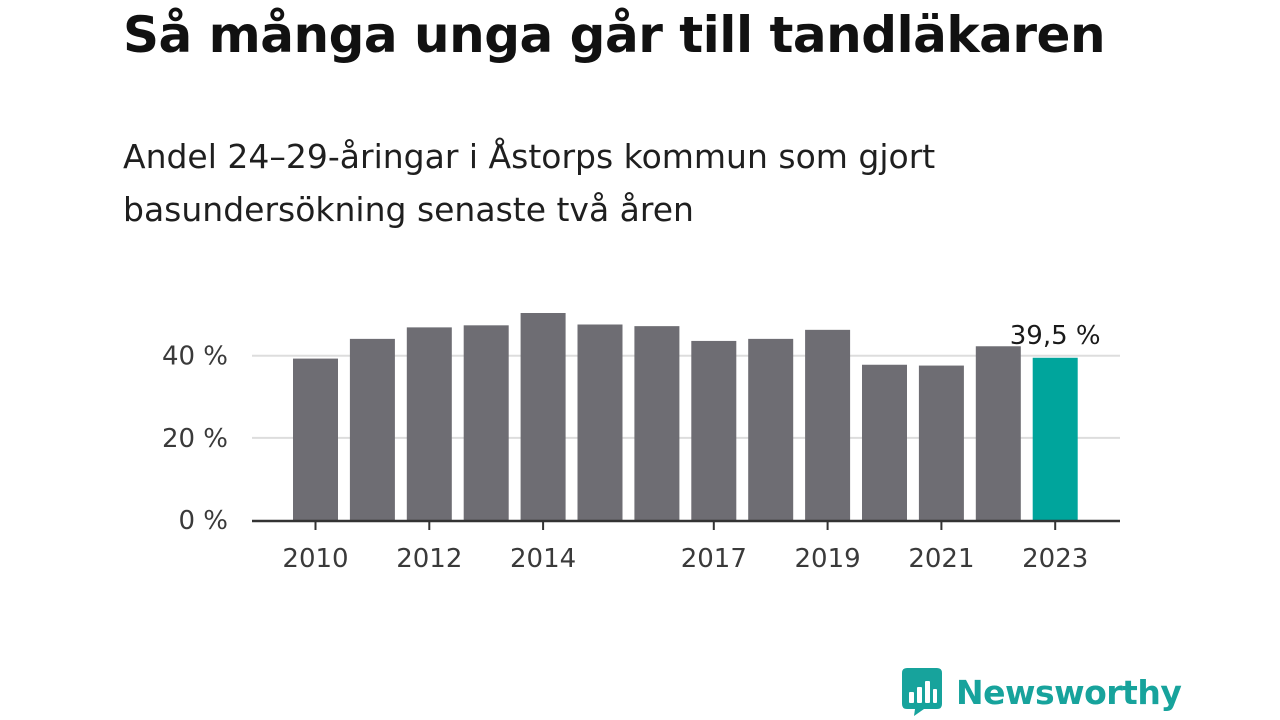  Describe the element at coordinates (203, 521) in the screenshot. I see `y-tick-label: 0 %` at that location.